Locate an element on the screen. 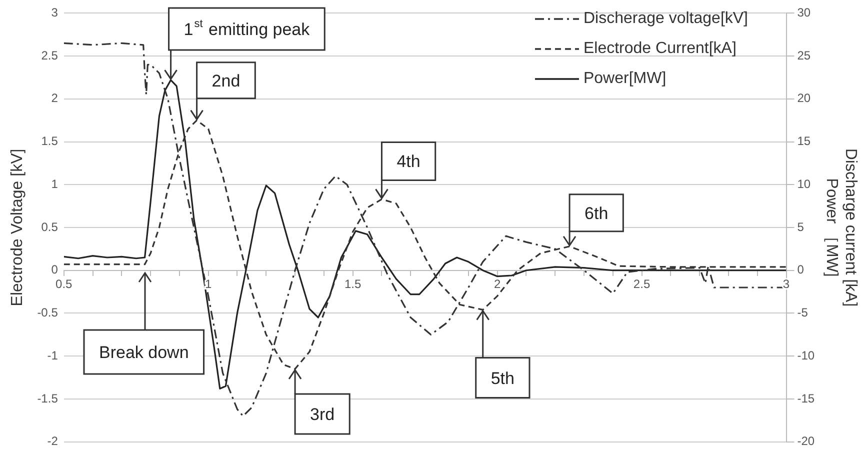  x-tick-label: 2 is located at coordinates (497, 283).